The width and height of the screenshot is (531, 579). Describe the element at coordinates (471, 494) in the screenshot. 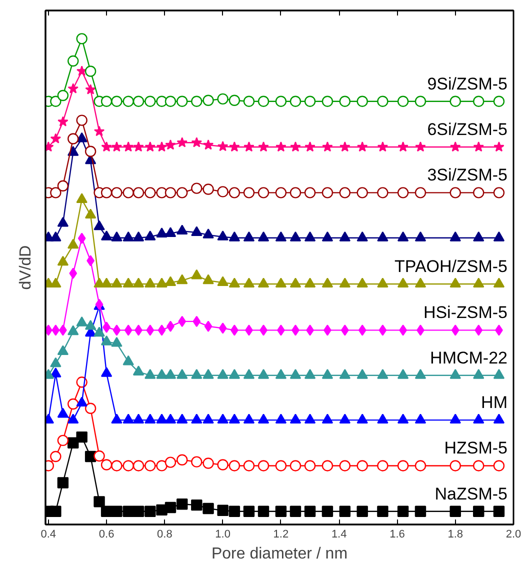

I see `series-label: NaZSM-5` at that location.